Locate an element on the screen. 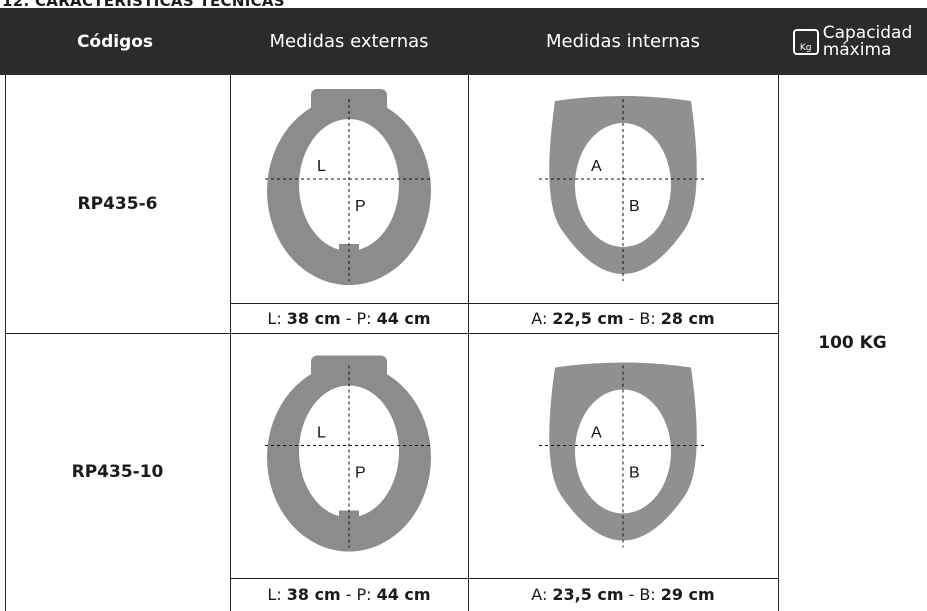 This screenshot has width=927, height=611. header-cell: Medidas externas is located at coordinates (349, 41).